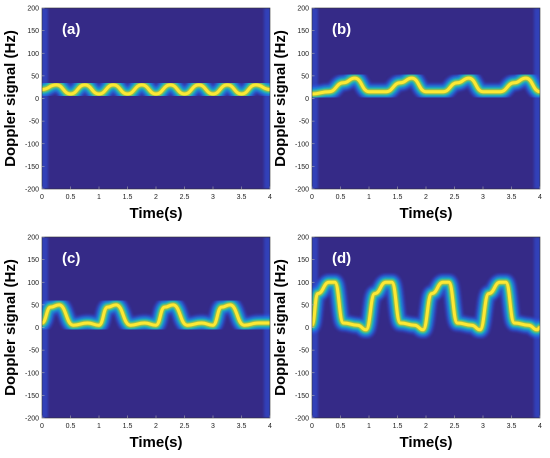 This screenshot has height=458, width=550. What do you see at coordinates (267, 98) in the screenshot?
I see `edge-noise-right` at bounding box center [267, 98].